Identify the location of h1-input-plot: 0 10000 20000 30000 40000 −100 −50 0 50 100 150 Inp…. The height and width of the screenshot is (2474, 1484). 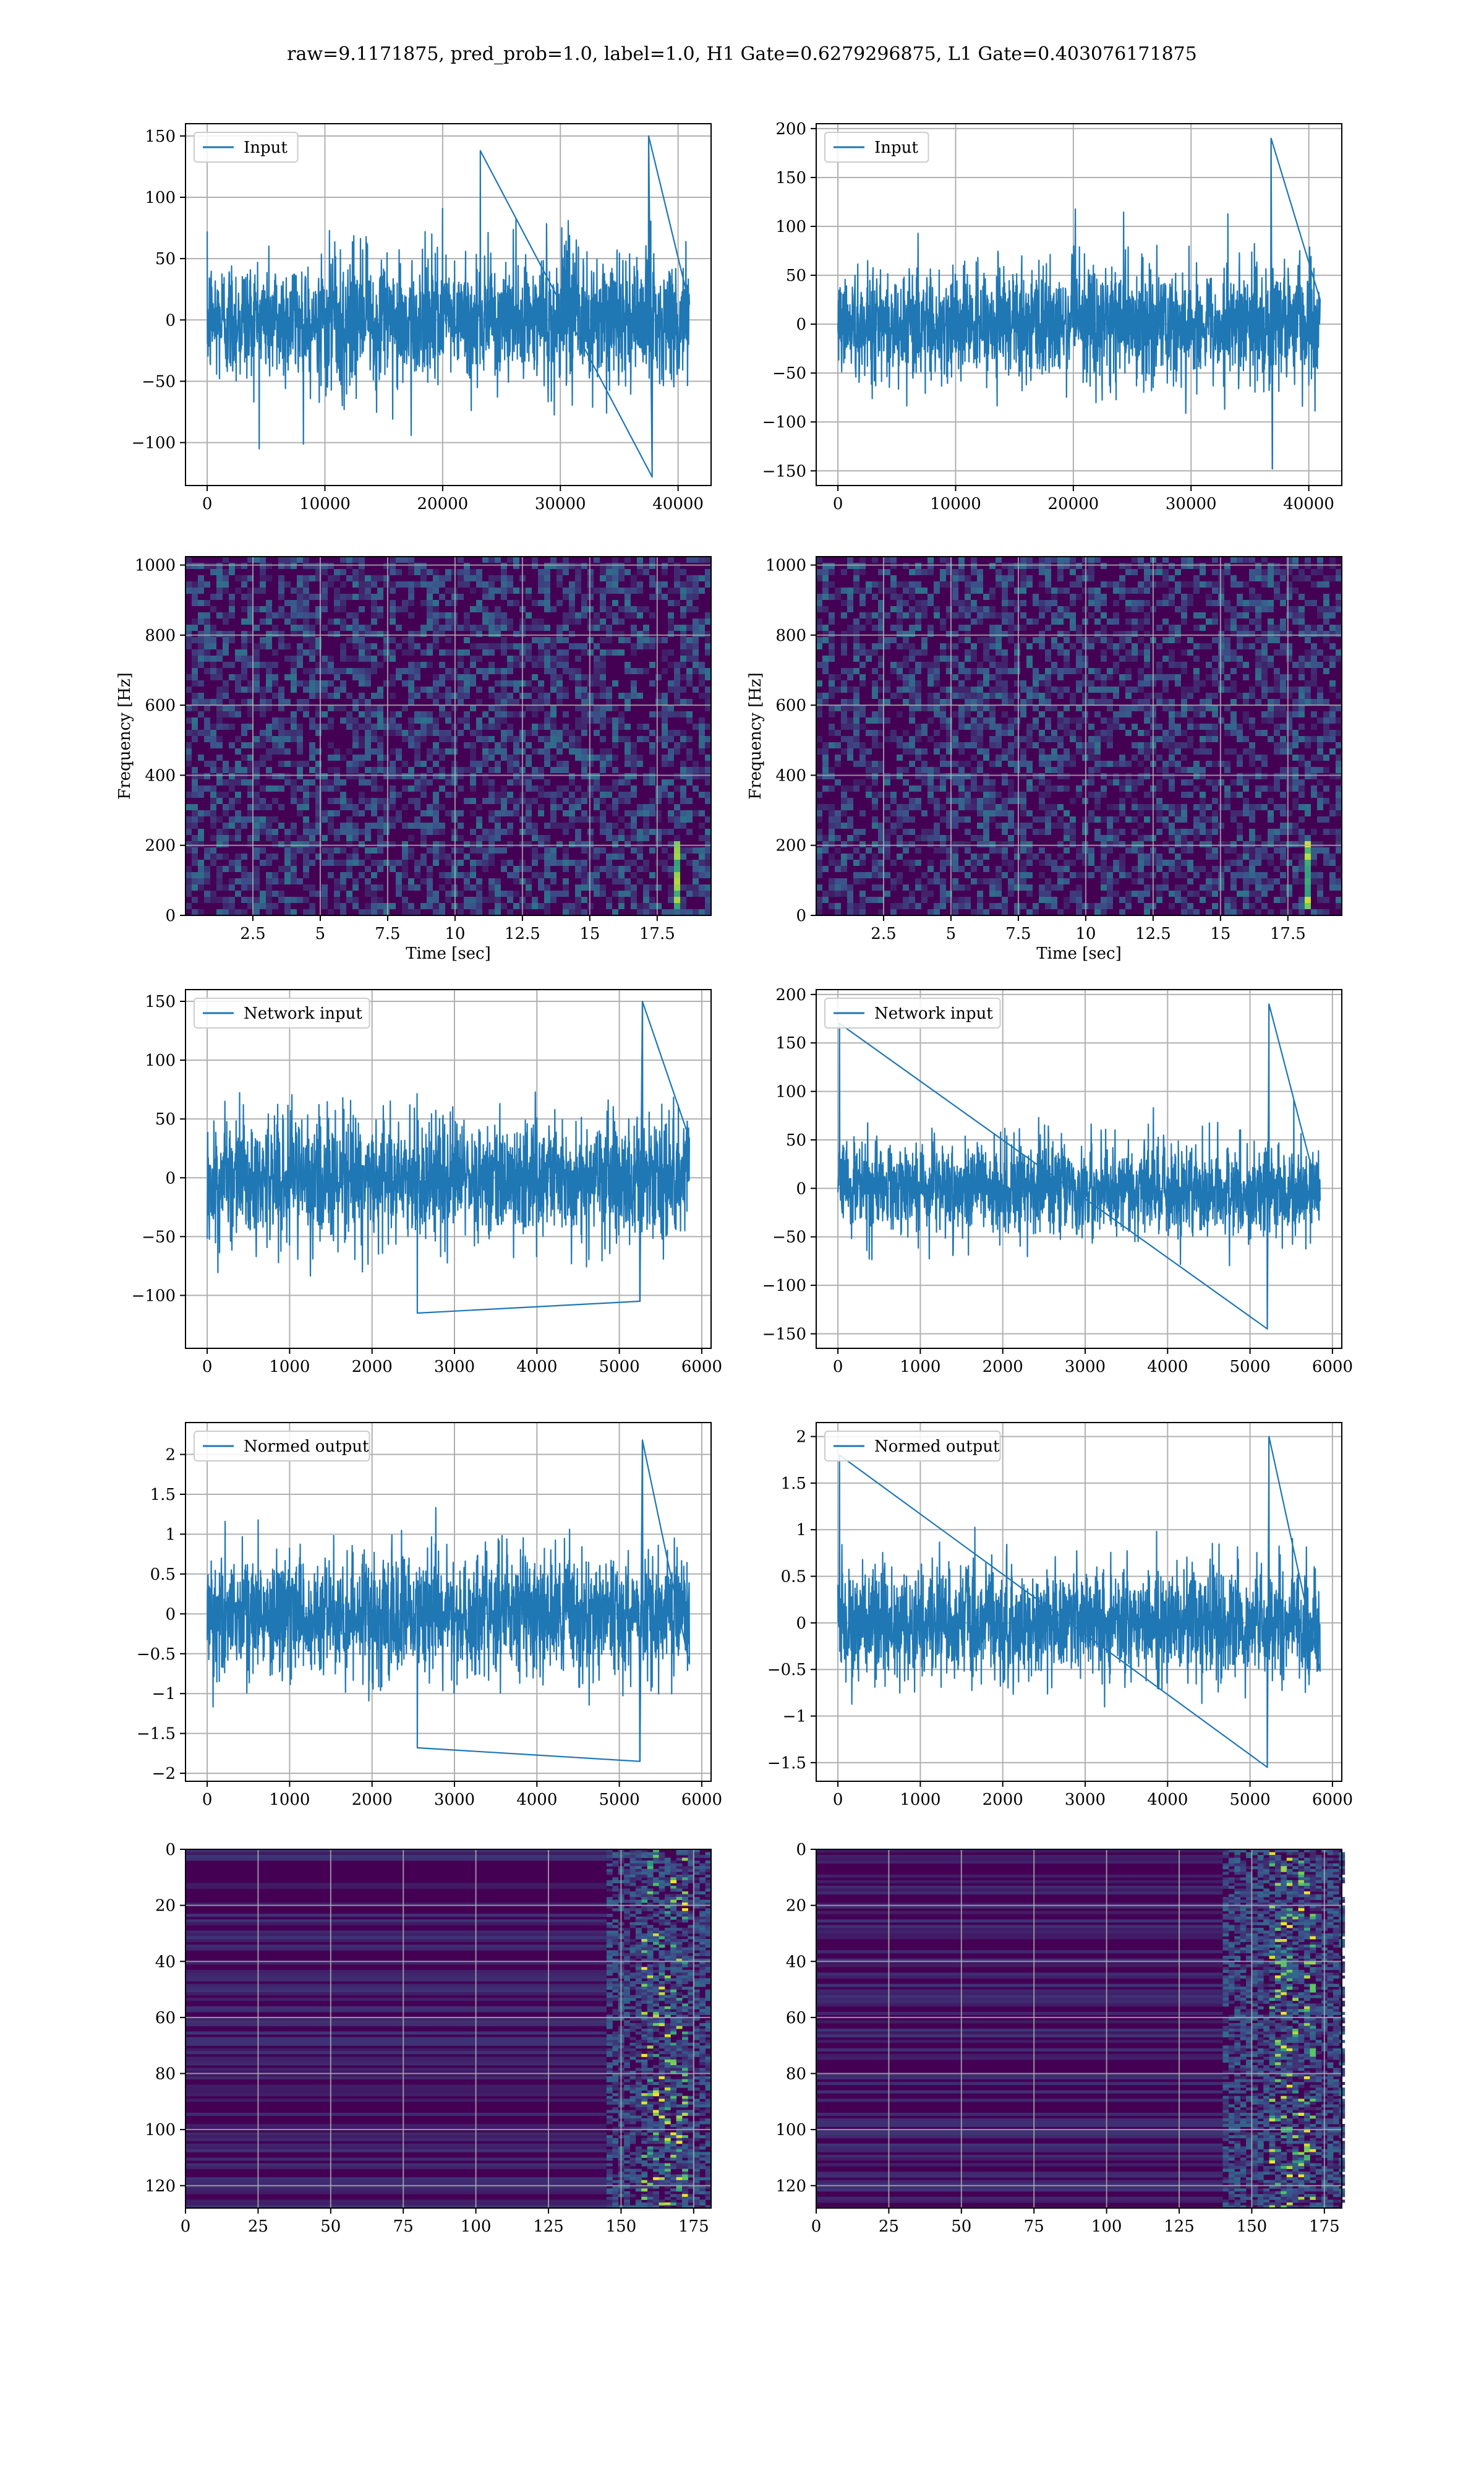
(422, 318).